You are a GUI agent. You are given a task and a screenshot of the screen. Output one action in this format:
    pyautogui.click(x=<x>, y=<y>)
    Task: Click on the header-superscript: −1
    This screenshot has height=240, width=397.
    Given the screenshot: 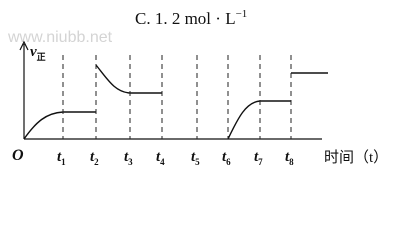 What is the action you would take?
    pyautogui.click(x=242, y=14)
    